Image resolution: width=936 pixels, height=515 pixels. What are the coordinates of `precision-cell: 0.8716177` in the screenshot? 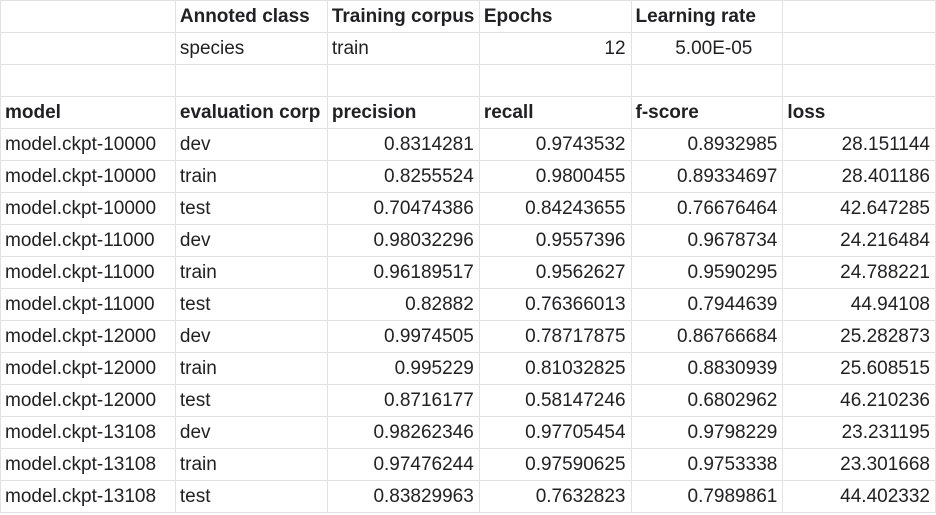 It's located at (403, 400).